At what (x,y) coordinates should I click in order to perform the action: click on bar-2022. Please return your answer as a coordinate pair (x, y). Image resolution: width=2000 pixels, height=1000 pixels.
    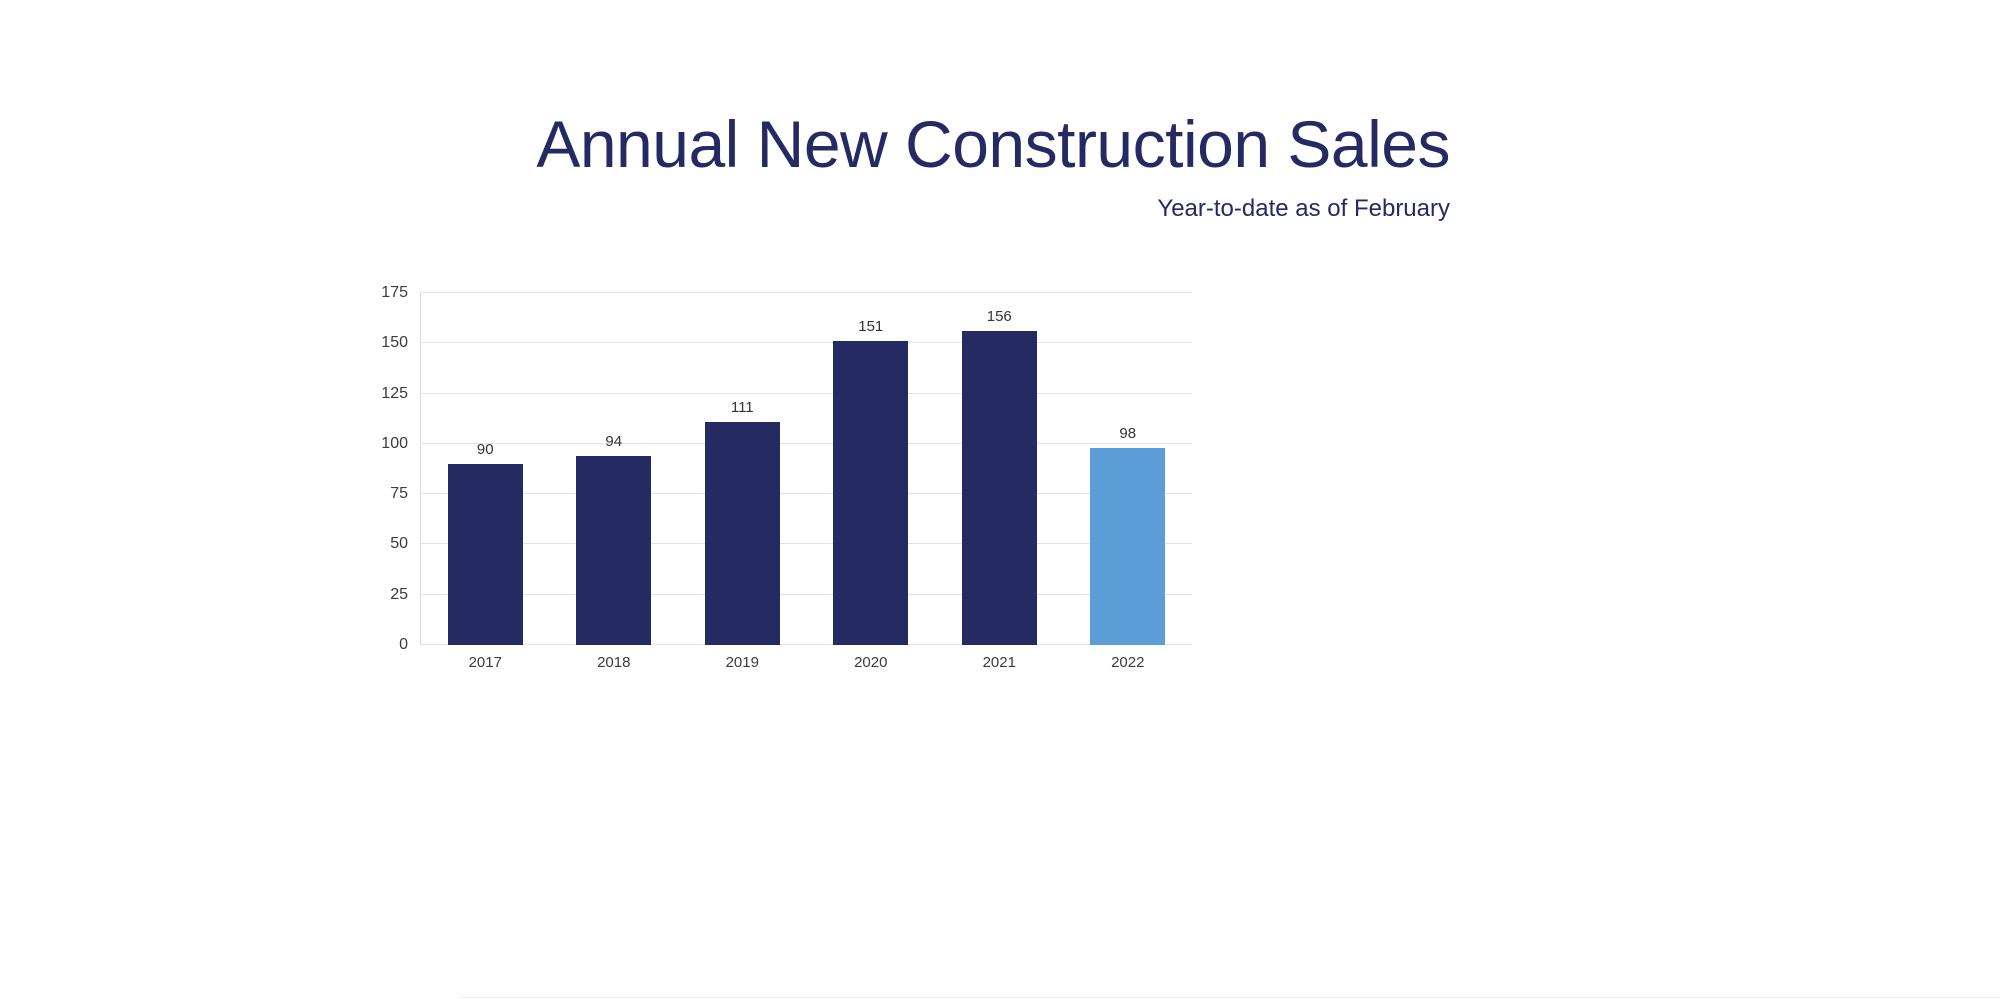
    Looking at the image, I should click on (1128, 546).